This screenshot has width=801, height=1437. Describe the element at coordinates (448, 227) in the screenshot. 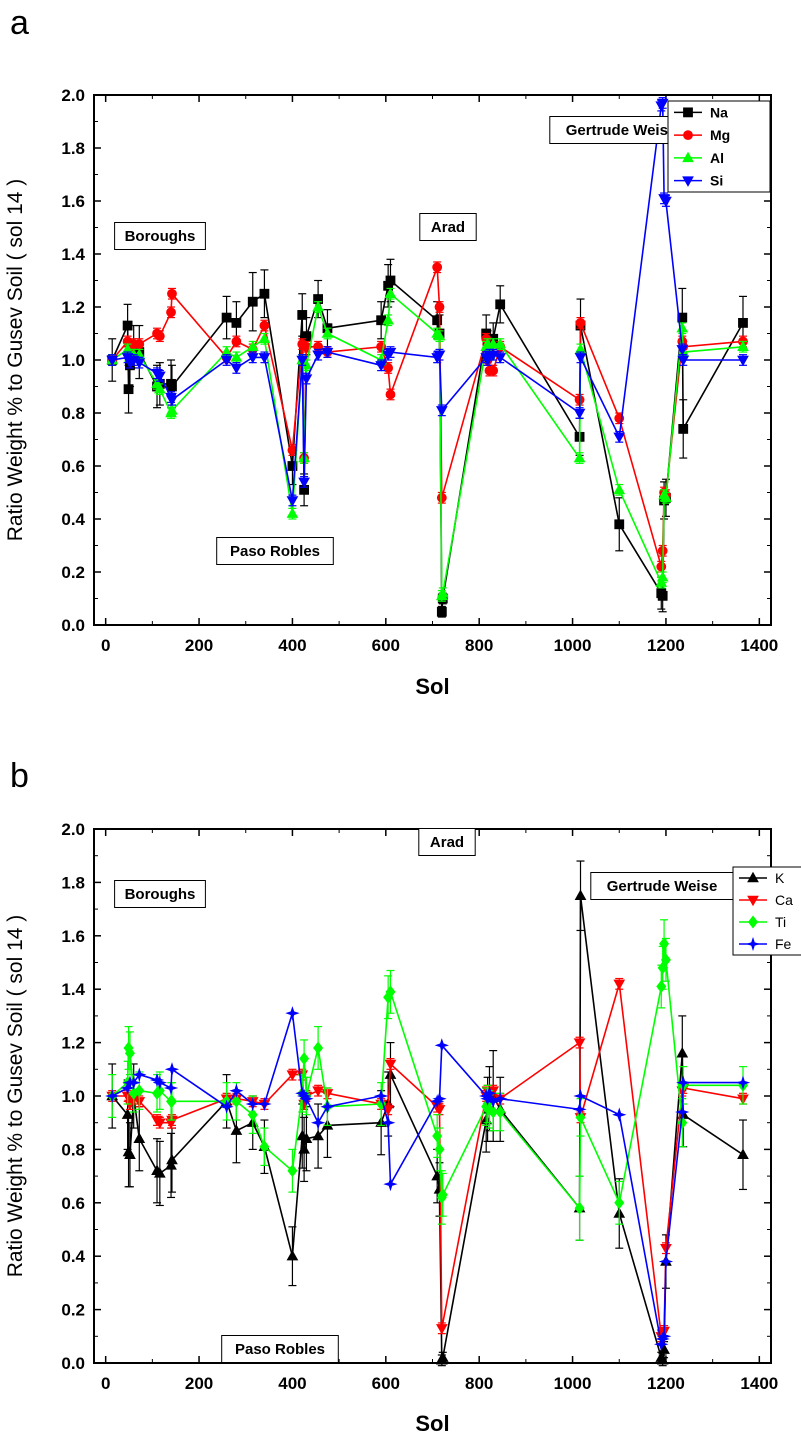

I see `annotation-box` at that location.